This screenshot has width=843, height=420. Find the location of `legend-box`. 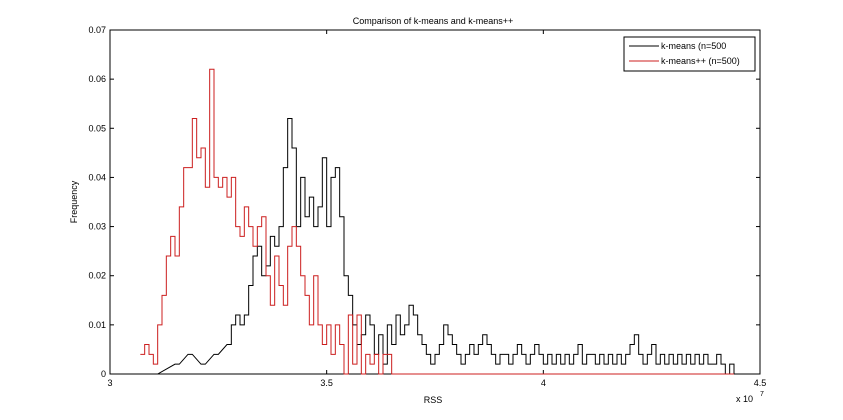

legend-box is located at coordinates (689, 54).